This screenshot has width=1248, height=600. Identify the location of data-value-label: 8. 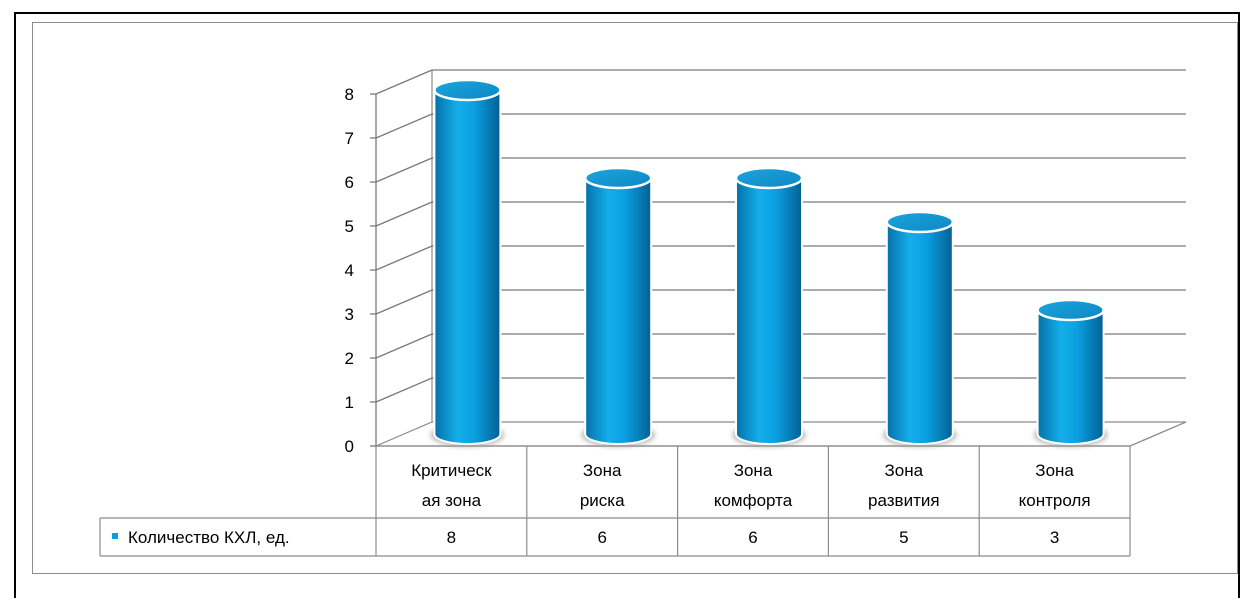
(451, 537).